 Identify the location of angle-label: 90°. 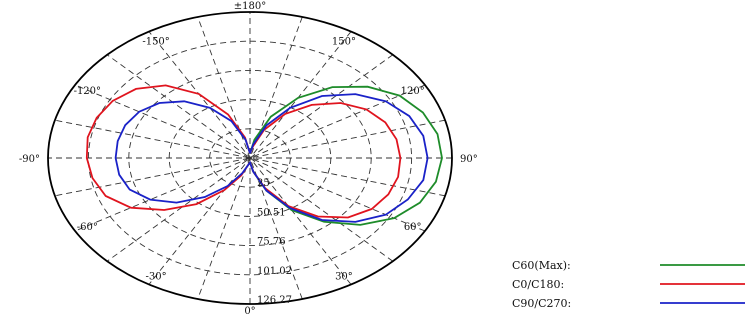
(469, 159).